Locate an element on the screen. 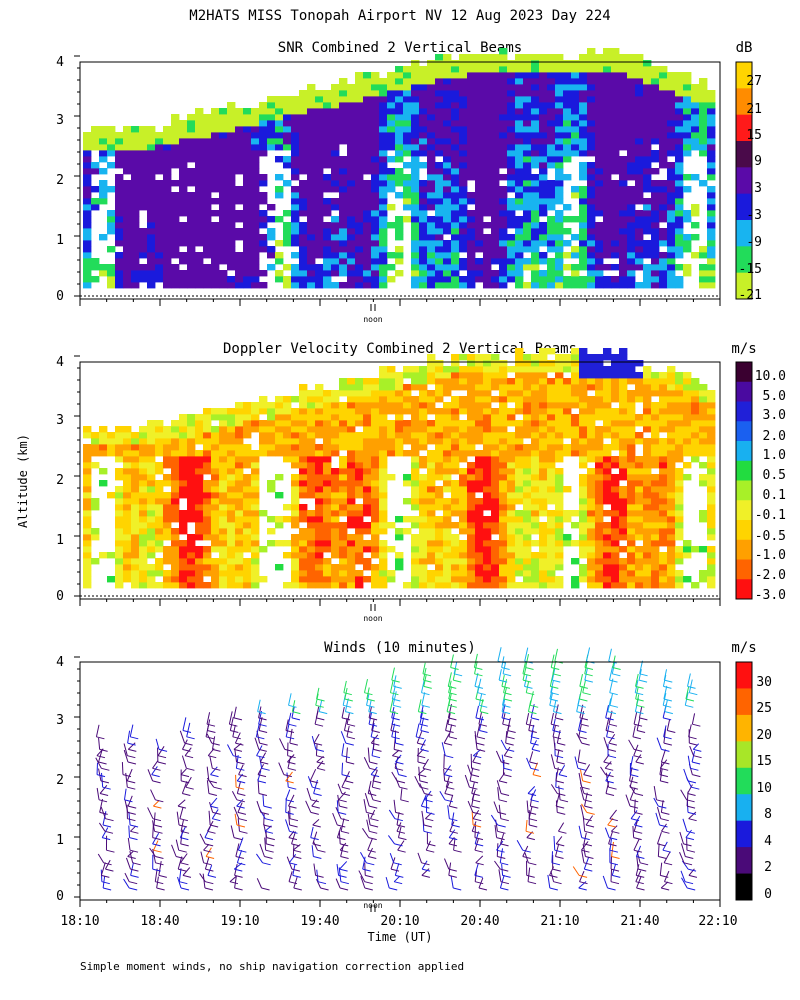 This screenshot has height=1000, width=800. colorbar-swatch is located at coordinates (744, 530).